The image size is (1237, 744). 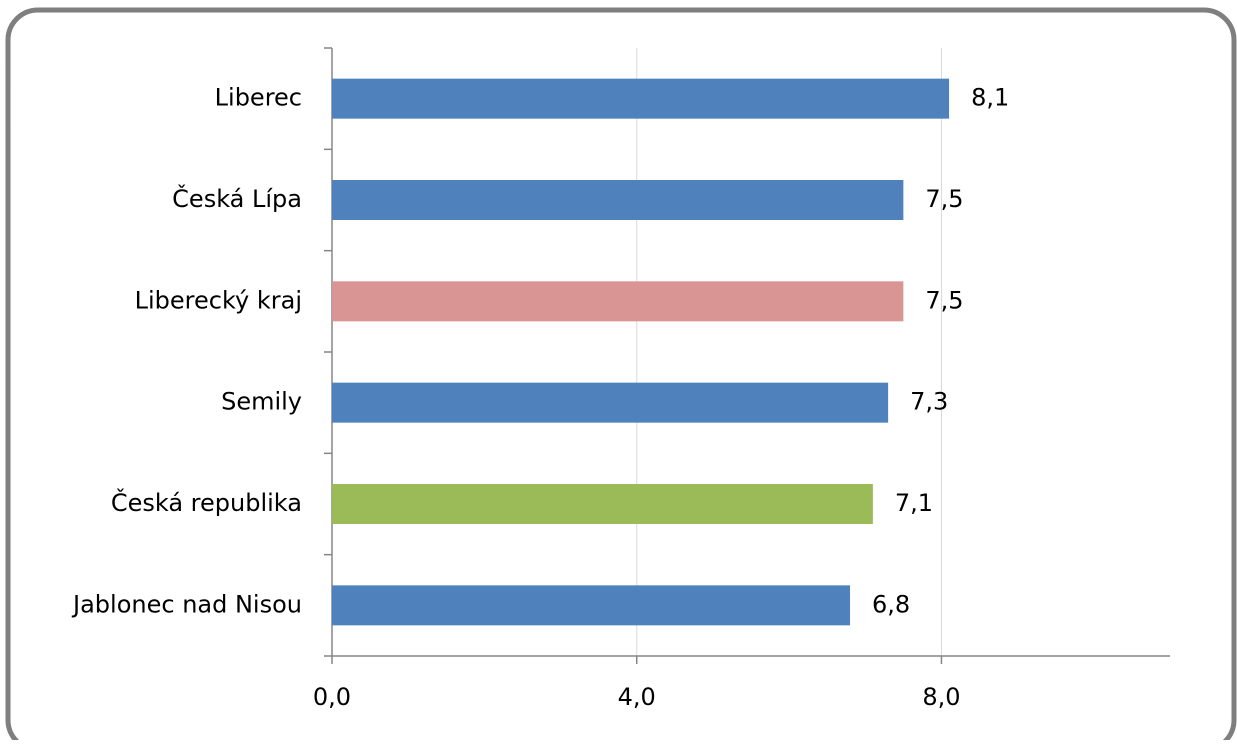 I want to click on y-tick-label: Česká republika, so click(x=206, y=502).